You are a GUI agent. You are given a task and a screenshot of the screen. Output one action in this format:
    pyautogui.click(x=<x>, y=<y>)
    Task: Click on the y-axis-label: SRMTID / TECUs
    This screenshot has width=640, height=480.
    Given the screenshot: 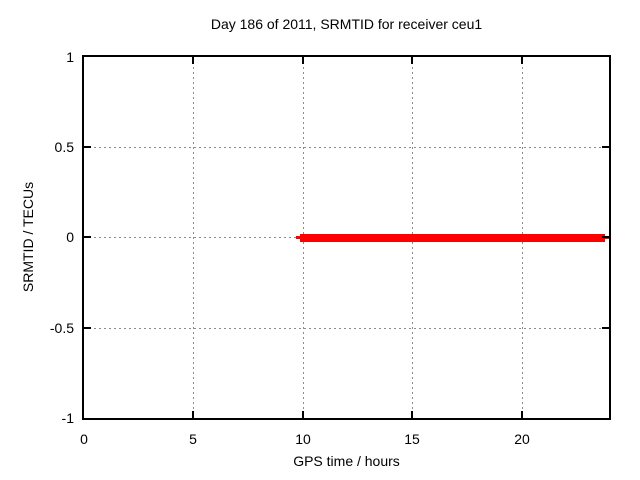 What is the action you would take?
    pyautogui.click(x=28, y=237)
    